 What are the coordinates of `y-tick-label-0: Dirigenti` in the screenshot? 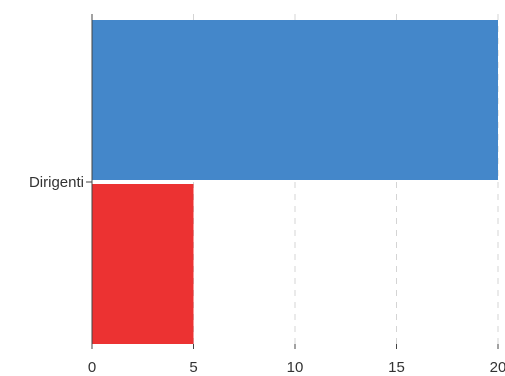 It's located at (56, 182).